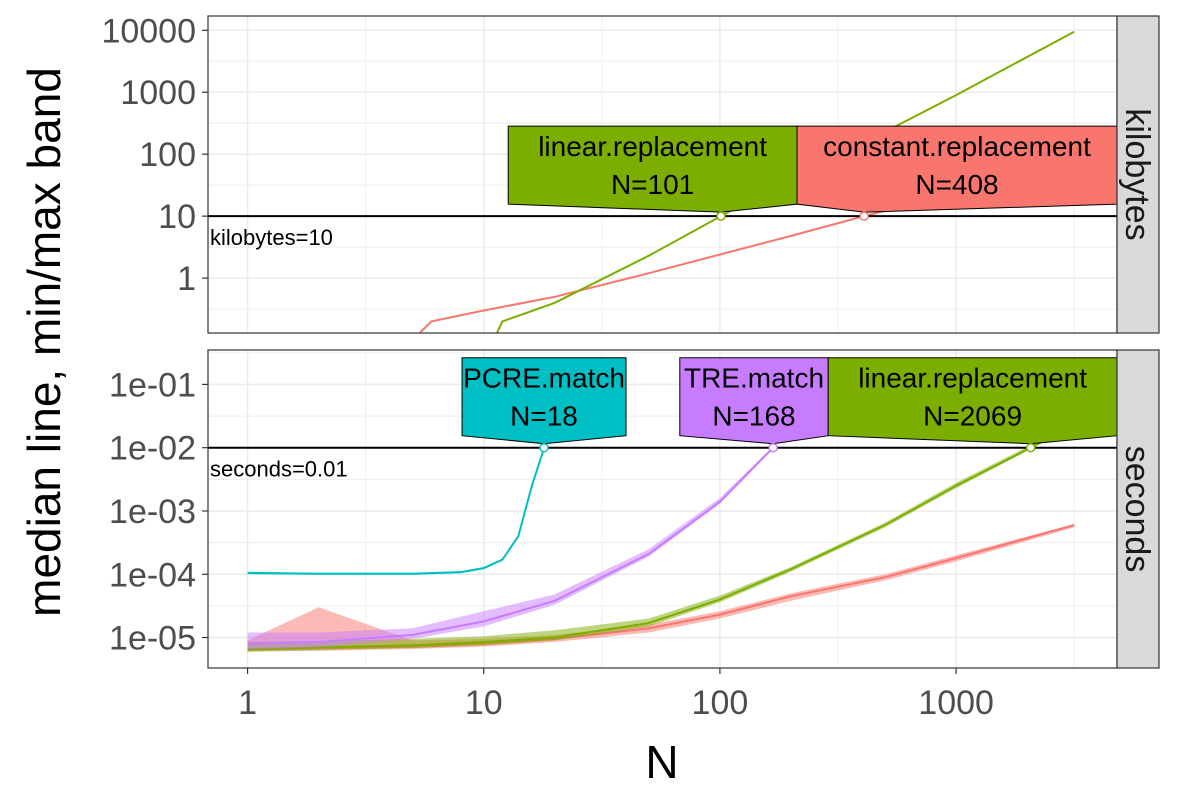 This screenshot has width=1200, height=800. Describe the element at coordinates (754, 378) in the screenshot. I see `label-series-name: TRE.match` at that location.